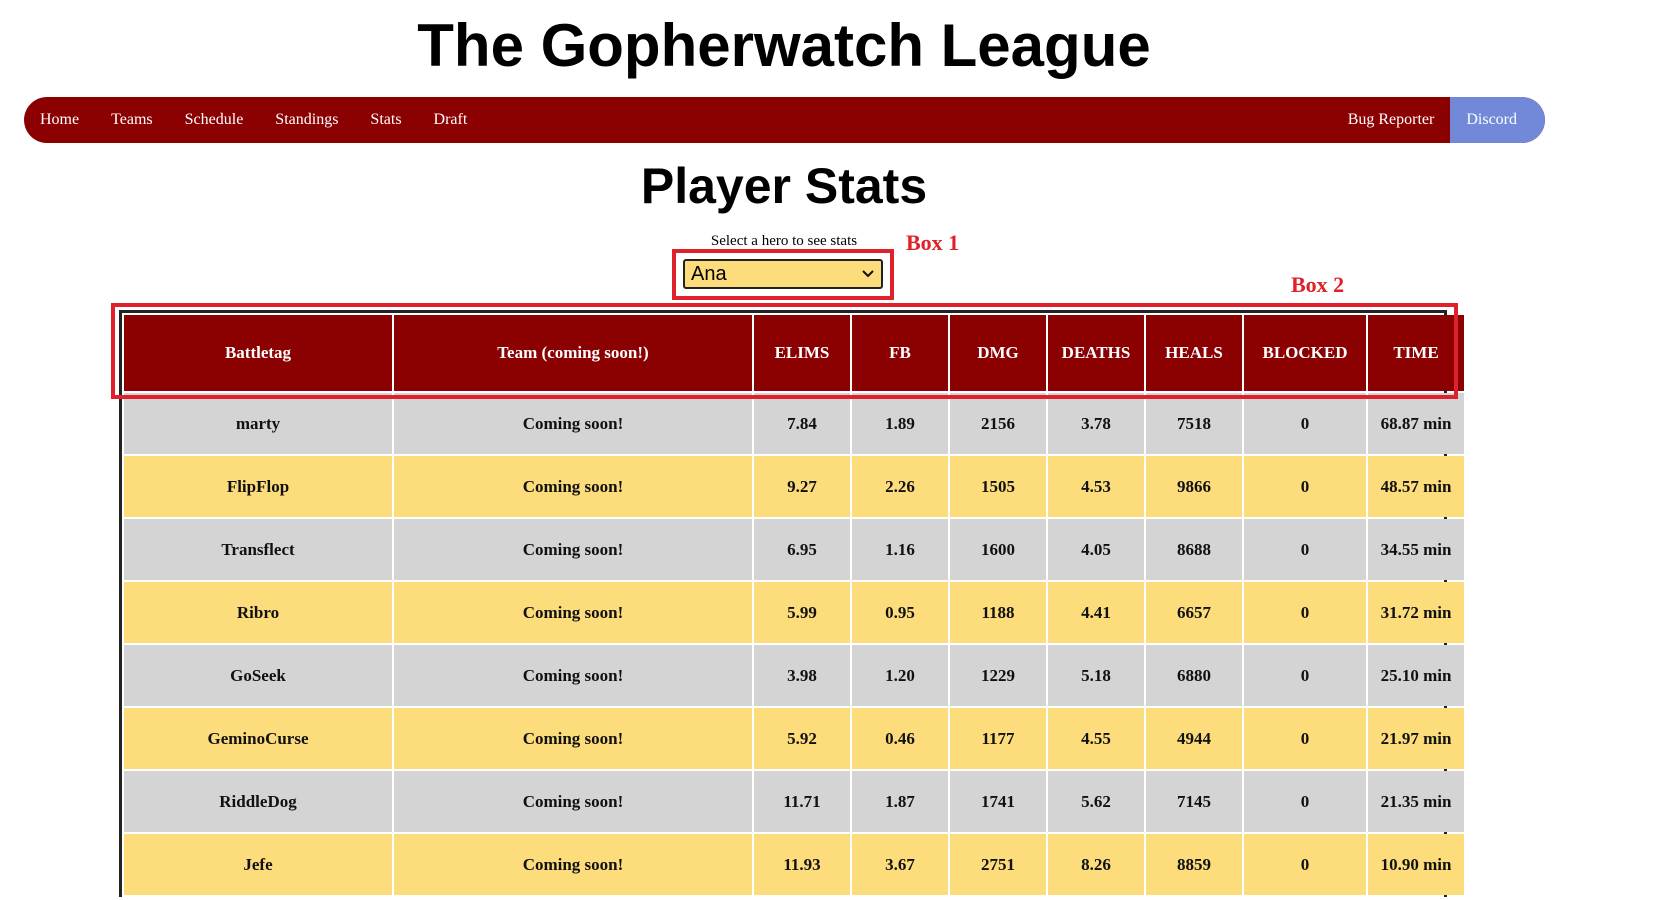 The height and width of the screenshot is (900, 1661). Describe the element at coordinates (60, 119) in the screenshot. I see `nav-home: Home` at that location.